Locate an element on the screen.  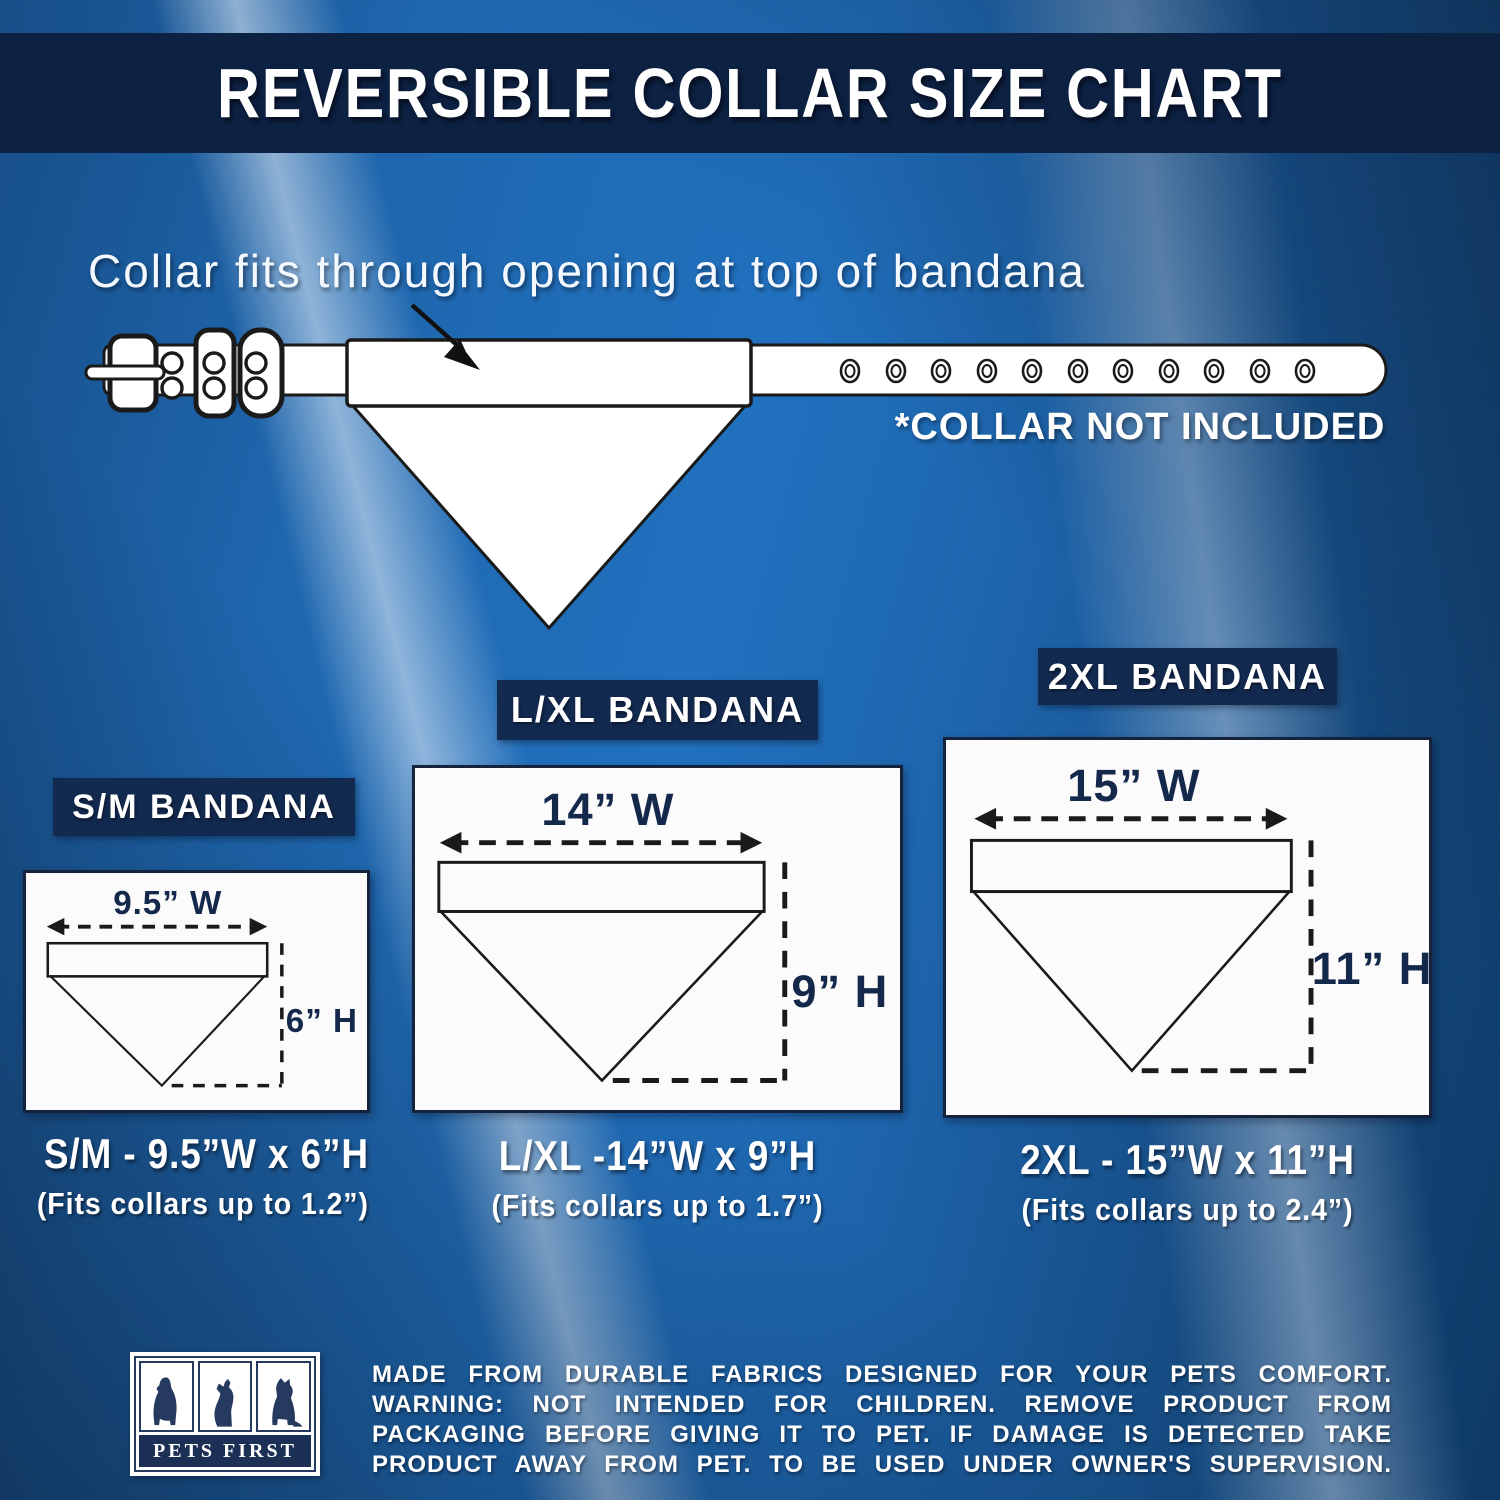
size-label-2xl: 2XL BANDANA is located at coordinates (1187, 676).